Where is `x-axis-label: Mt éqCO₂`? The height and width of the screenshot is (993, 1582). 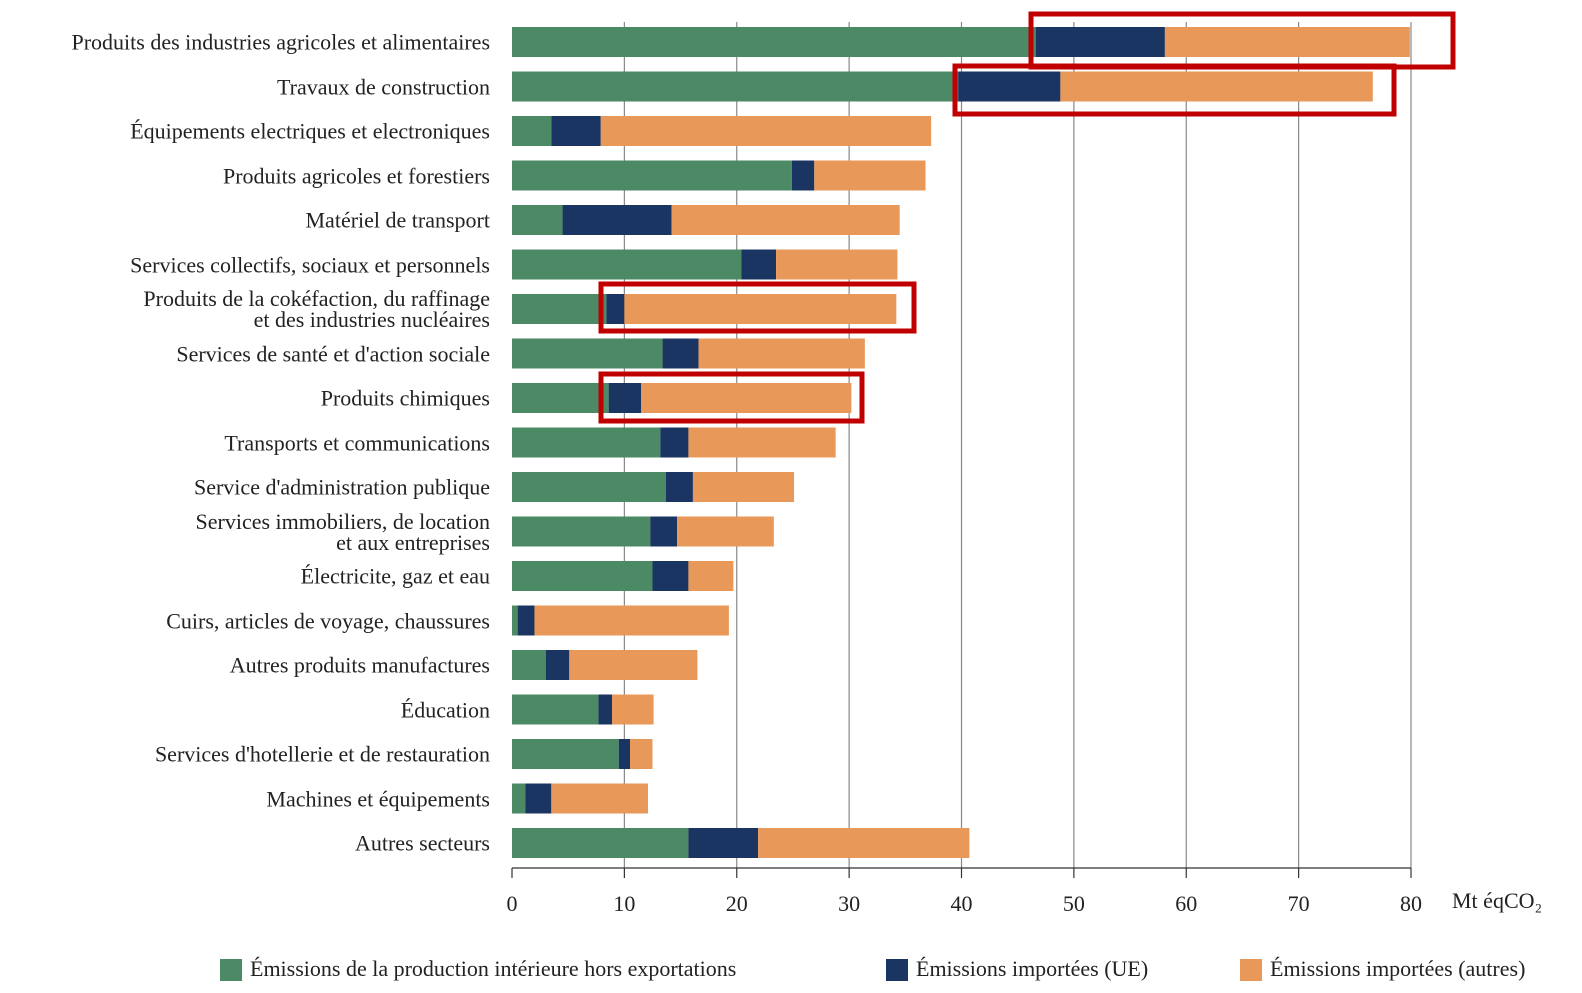
x-axis-label: Mt éqCO₂ is located at coordinates (1497, 900).